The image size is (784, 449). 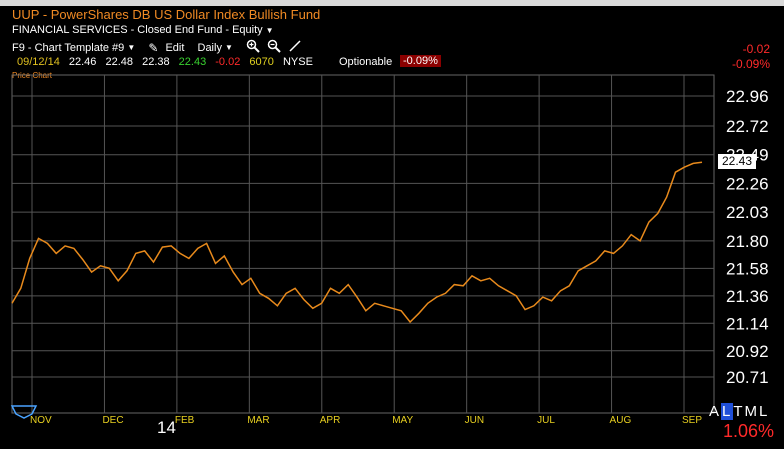 What do you see at coordinates (366, 62) in the screenshot?
I see `optionable-label: Optionable` at bounding box center [366, 62].